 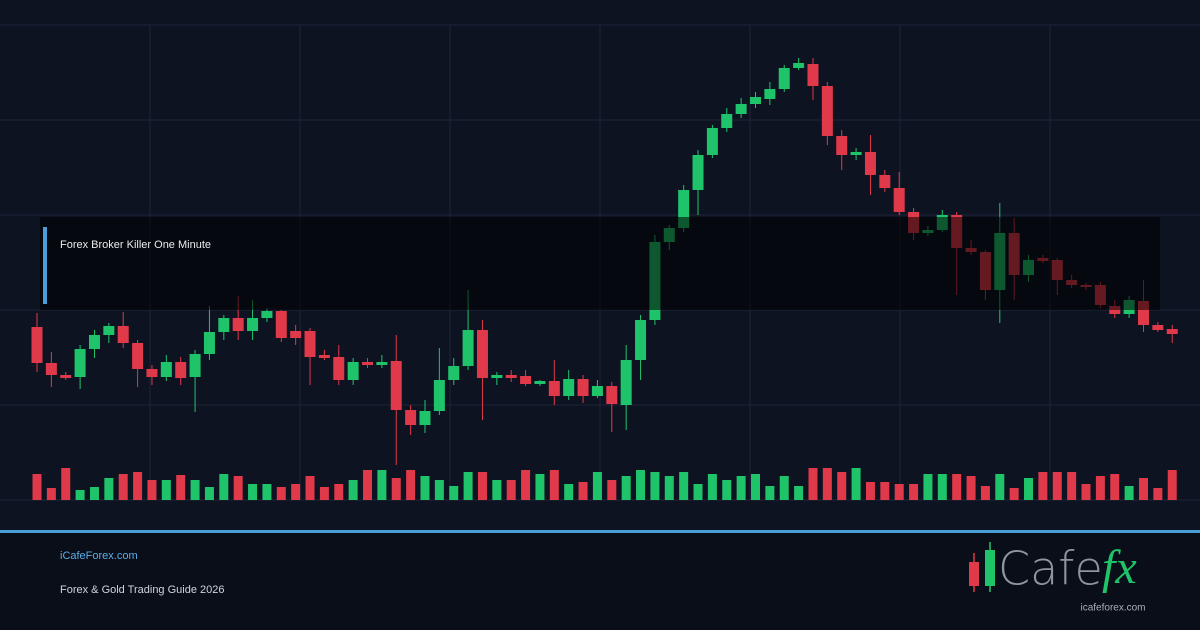 I want to click on logo-icon, so click(x=982, y=567).